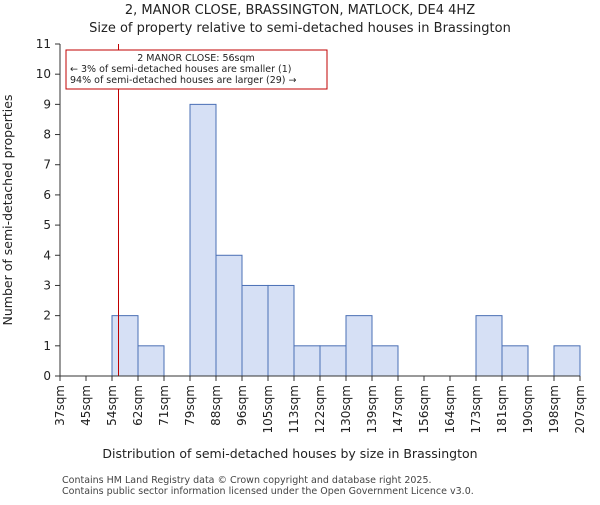  Describe the element at coordinates (359, 346) in the screenshot. I see `bar-130sqm` at that location.